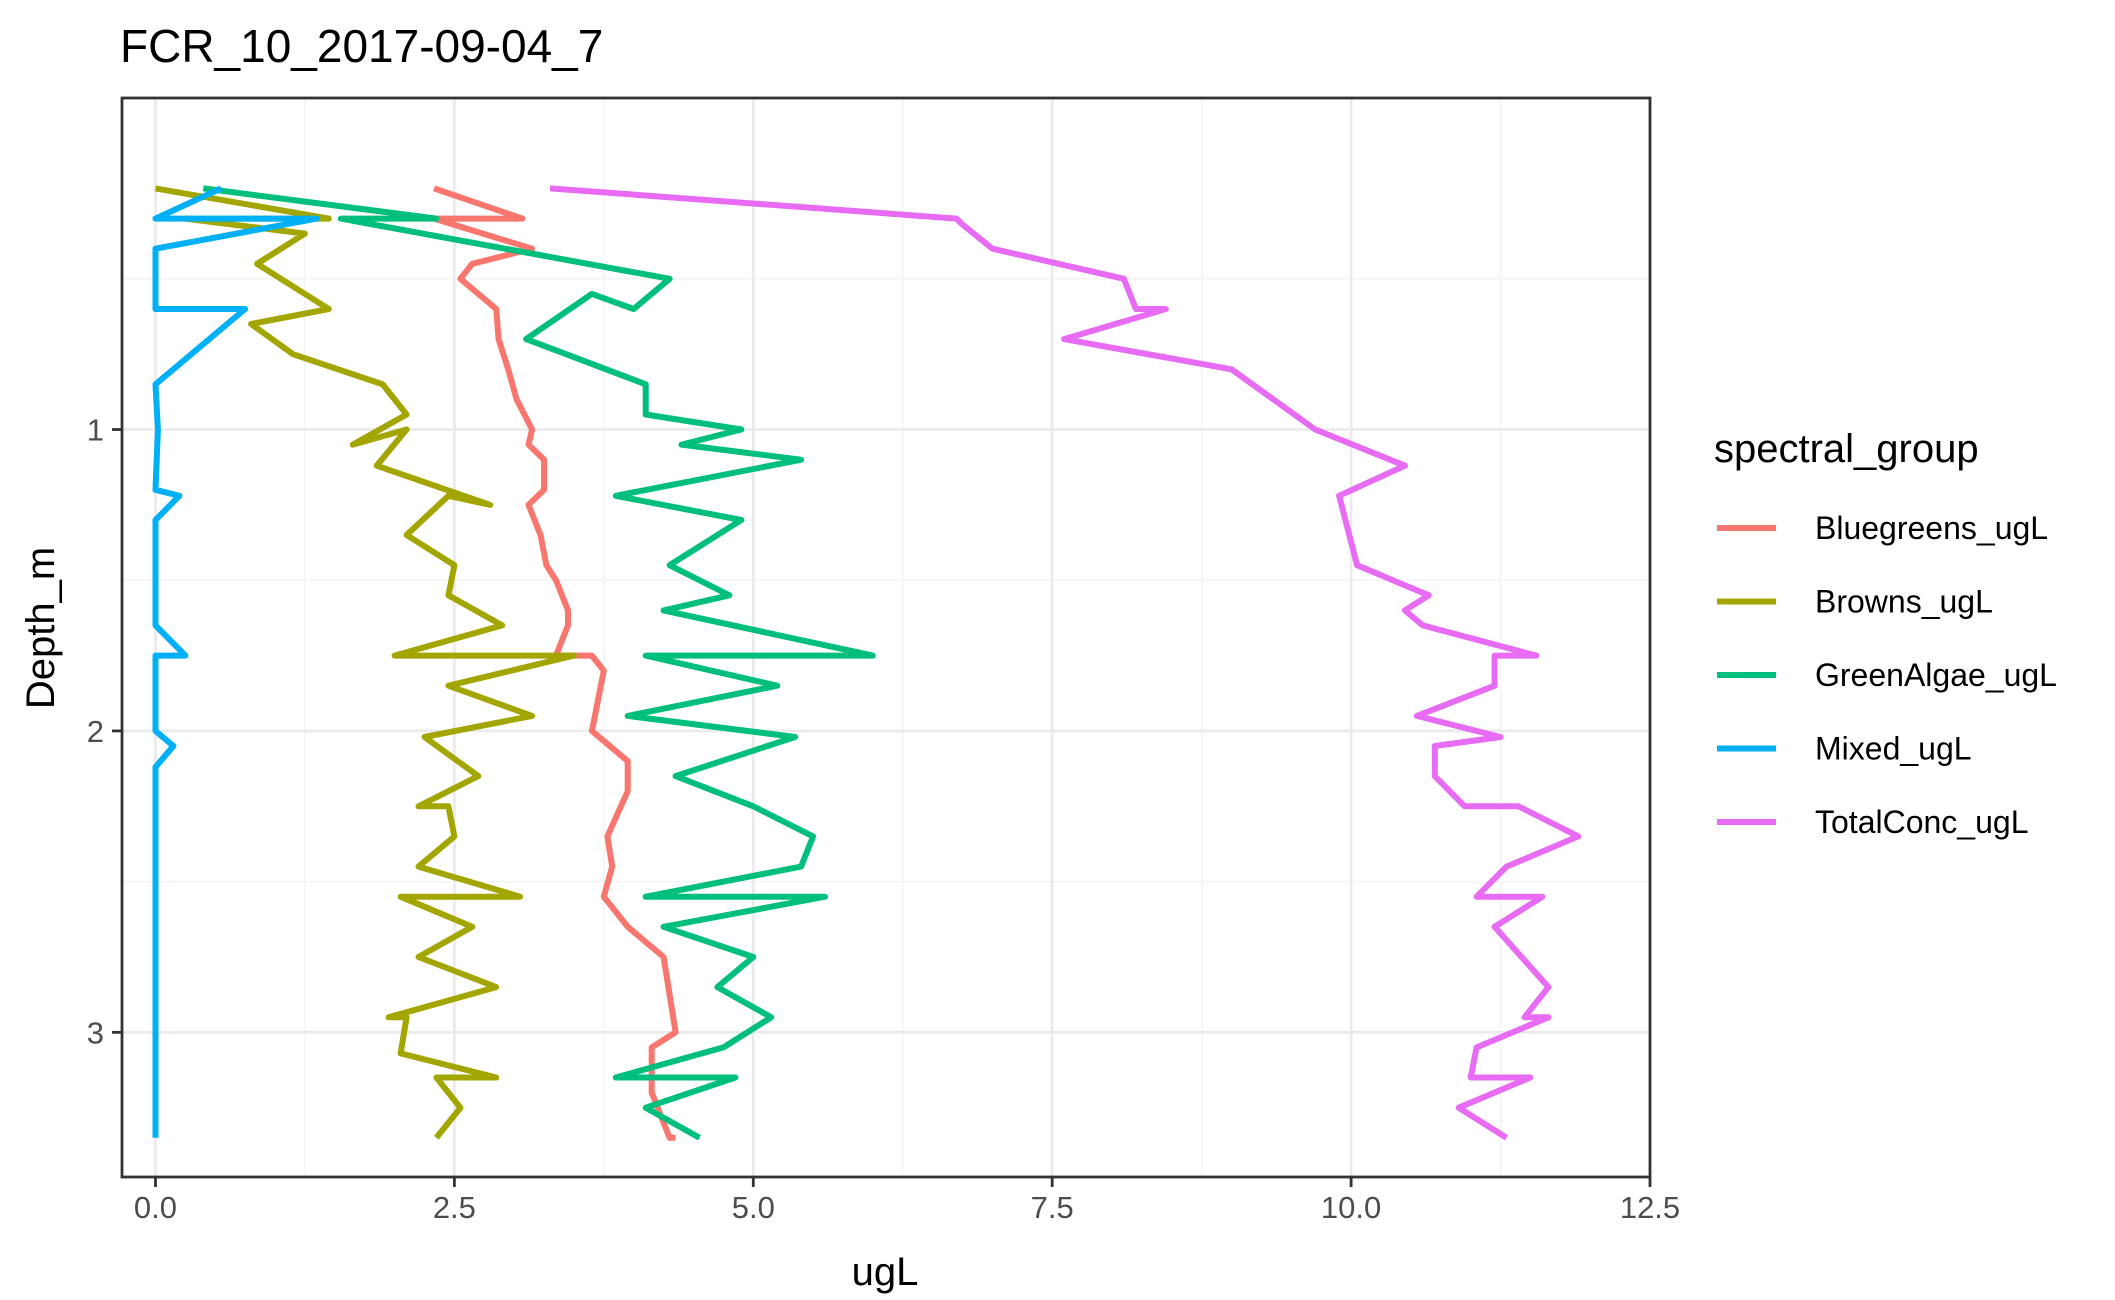  What do you see at coordinates (907, 1201) in the screenshot?
I see `x-axis: 0.0 2.5 5.0 7.5 10.0 12.5` at bounding box center [907, 1201].